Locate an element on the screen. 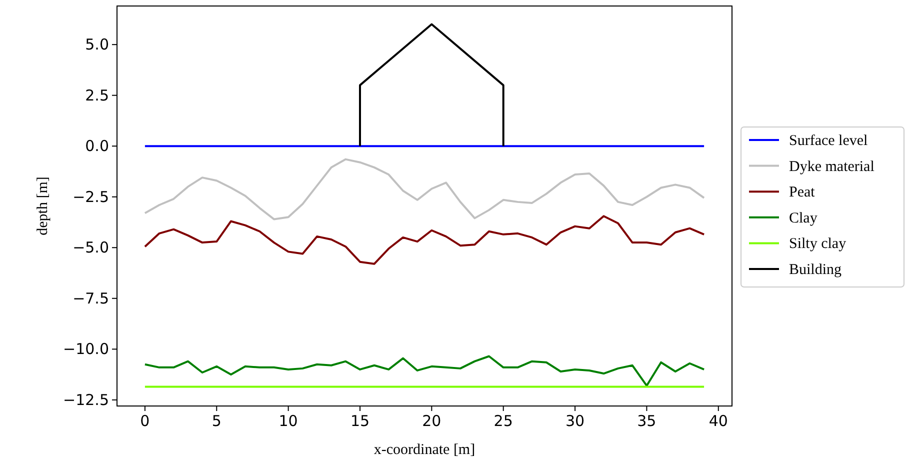 Image resolution: width=907 pixels, height=461 pixels. legend-label: Building is located at coordinates (815, 270).